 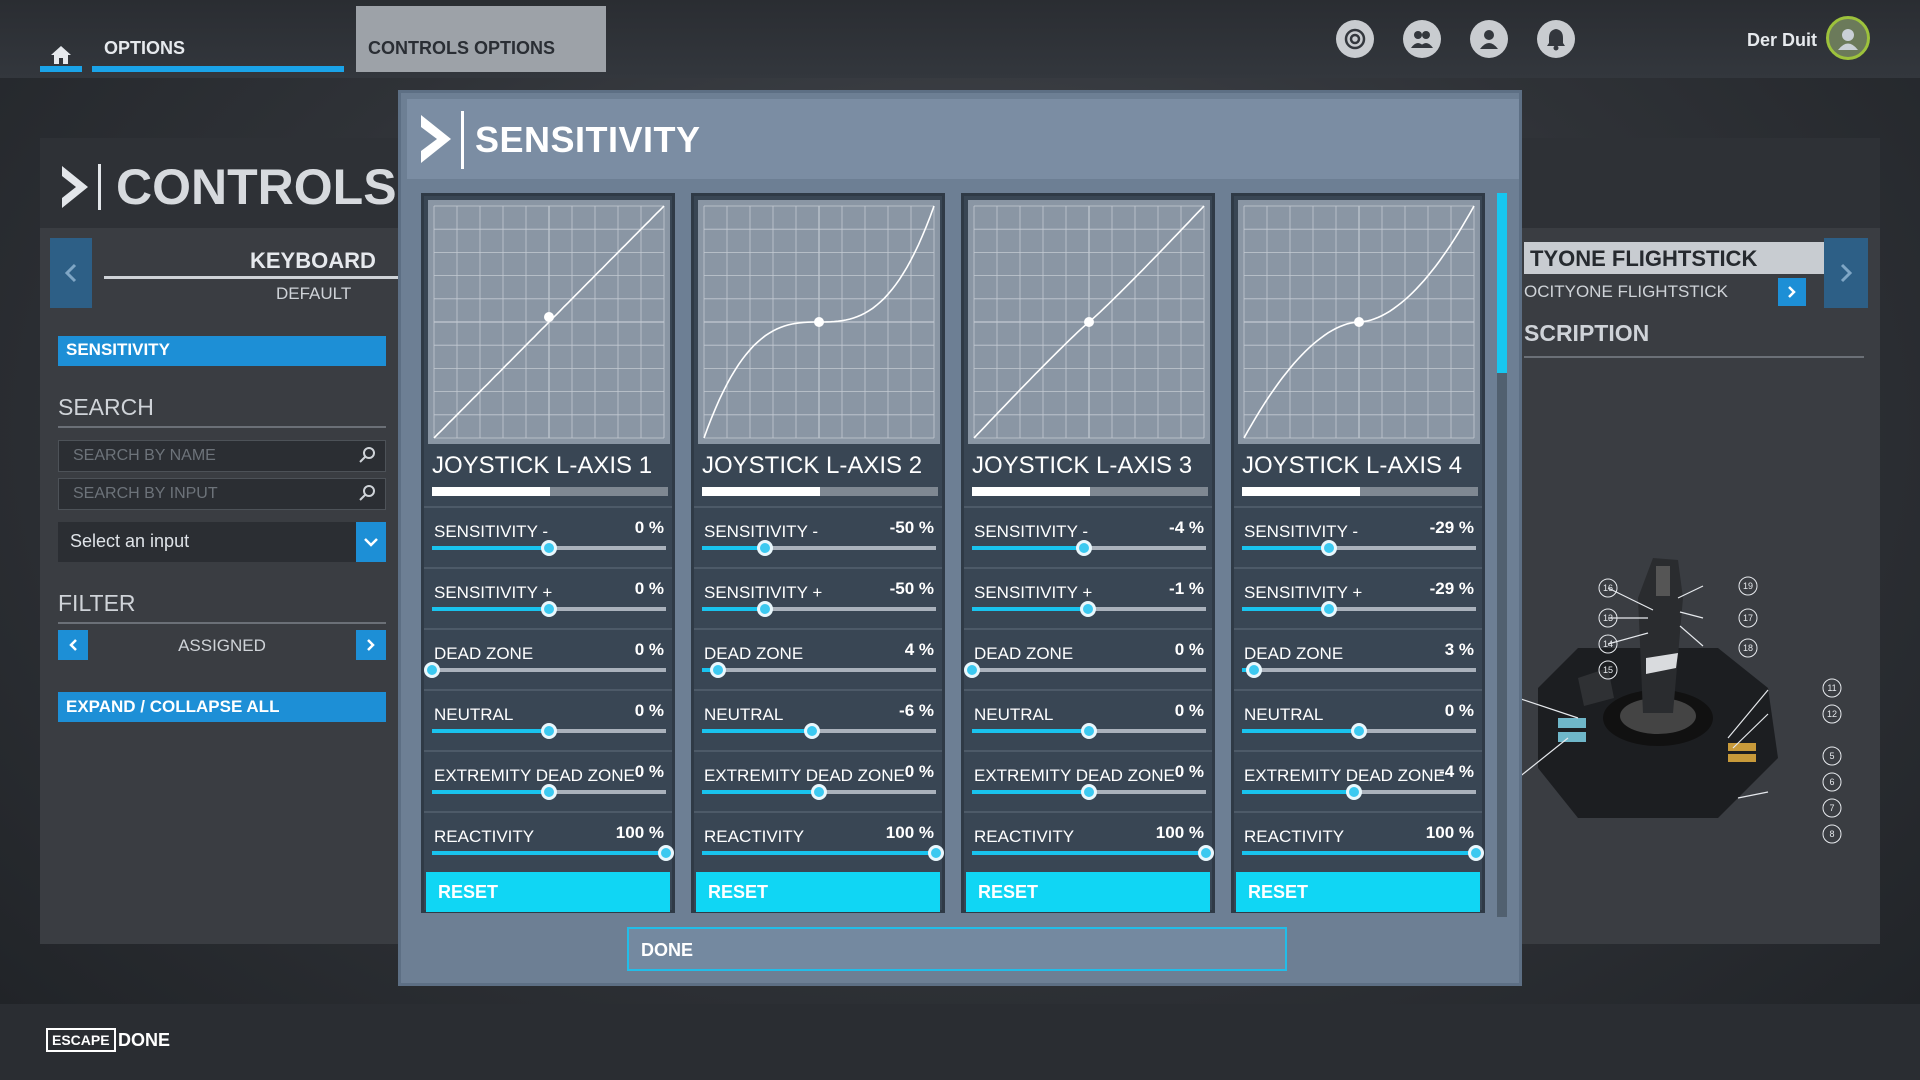 I want to click on chevron-right-icon, so click(x=371, y=645).